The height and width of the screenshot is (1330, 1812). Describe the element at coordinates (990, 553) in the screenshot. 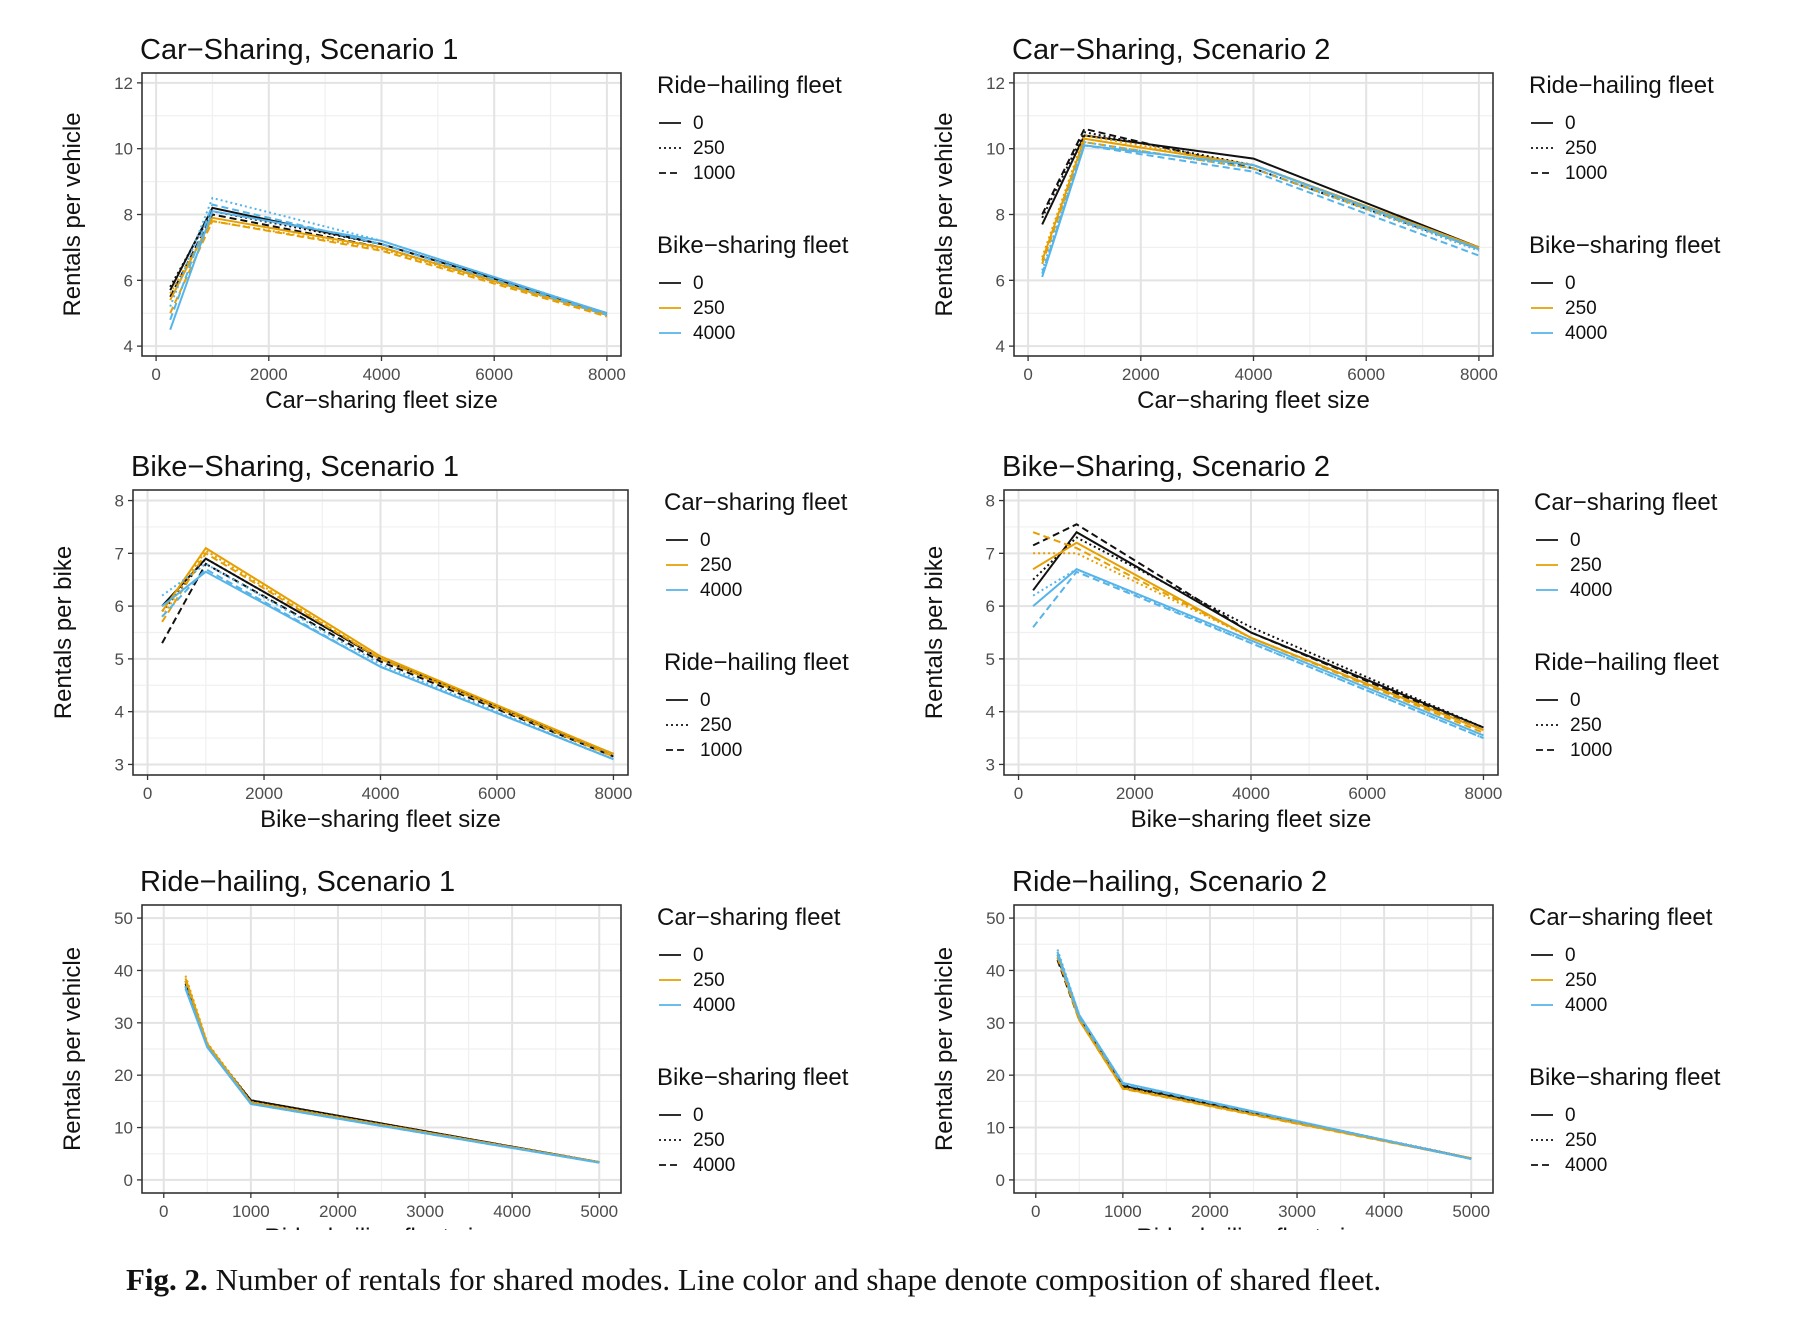

I see `y-tick-label: 7` at that location.